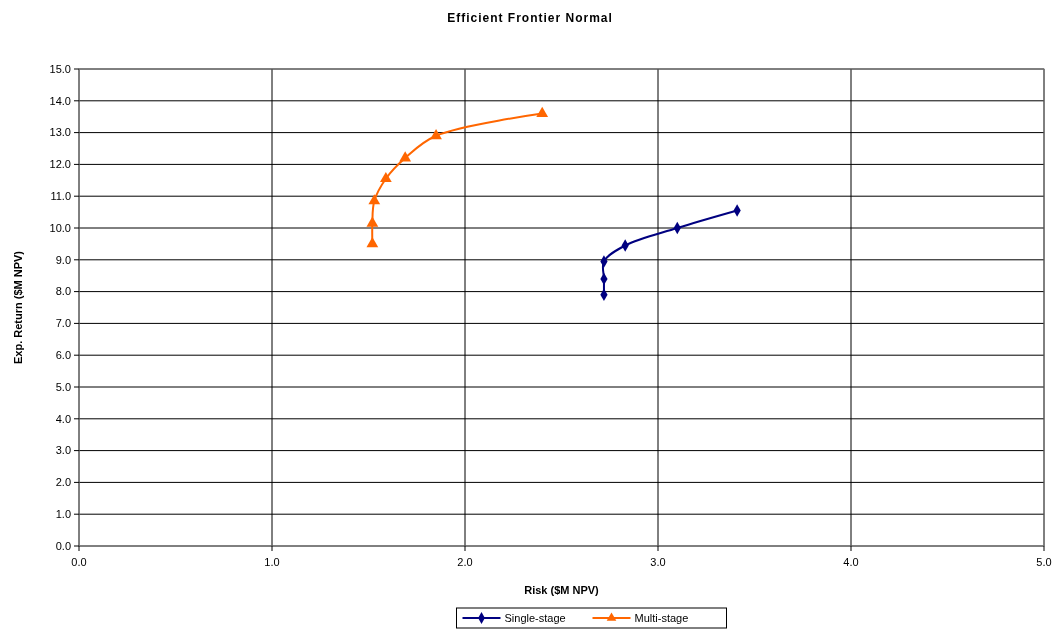 The image size is (1060, 642). Describe the element at coordinates (63, 386) in the screenshot. I see `y-tick-label: 5.0` at that location.